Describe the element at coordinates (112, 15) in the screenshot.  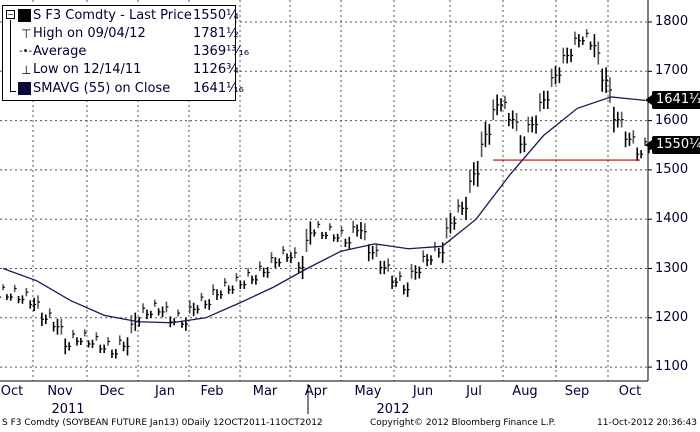
I see `legend-last-price: S F3 Comdty - Last Price` at that location.